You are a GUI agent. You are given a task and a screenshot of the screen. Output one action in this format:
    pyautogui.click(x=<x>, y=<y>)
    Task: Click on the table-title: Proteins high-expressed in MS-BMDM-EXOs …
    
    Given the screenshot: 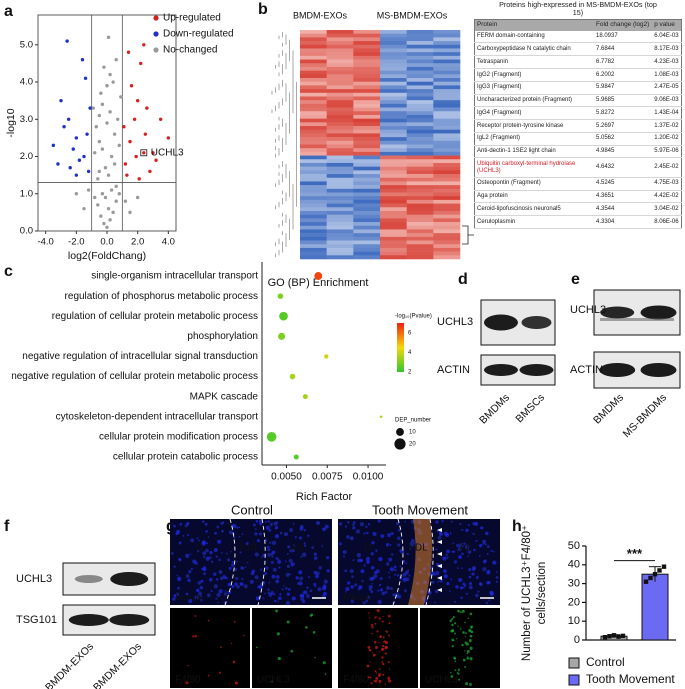 What is the action you would take?
    pyautogui.click(x=578, y=8)
    